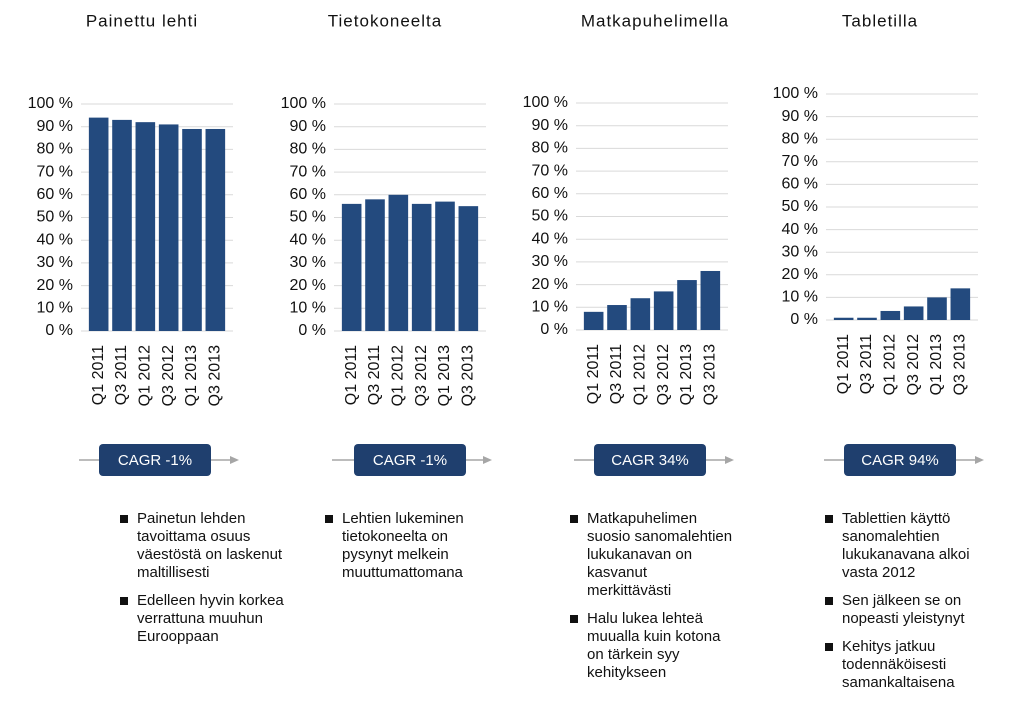 This screenshot has width=1015, height=707. Describe the element at coordinates (655, 20) in the screenshot. I see `chart-title: Matkapuhelimella` at that location.